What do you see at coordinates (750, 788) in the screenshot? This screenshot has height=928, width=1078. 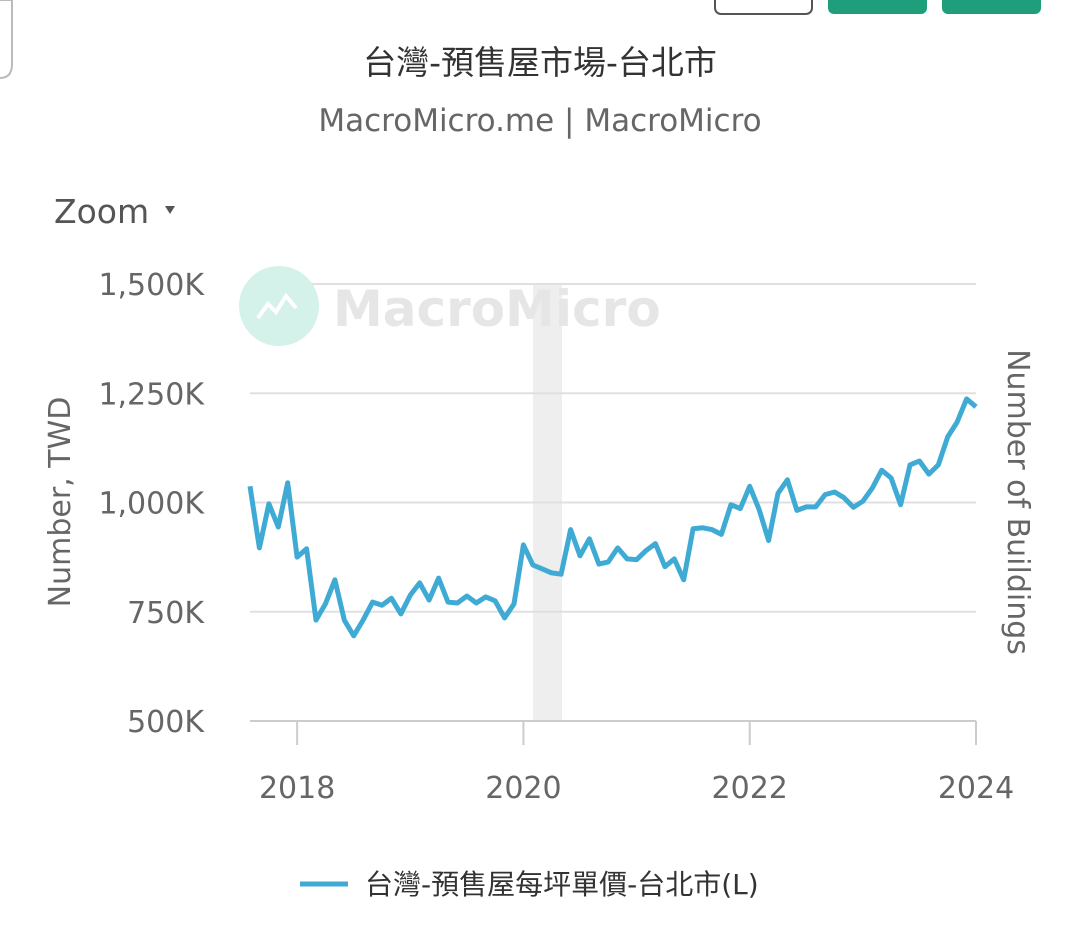 I see `x-tick-label: 2022` at bounding box center [750, 788].